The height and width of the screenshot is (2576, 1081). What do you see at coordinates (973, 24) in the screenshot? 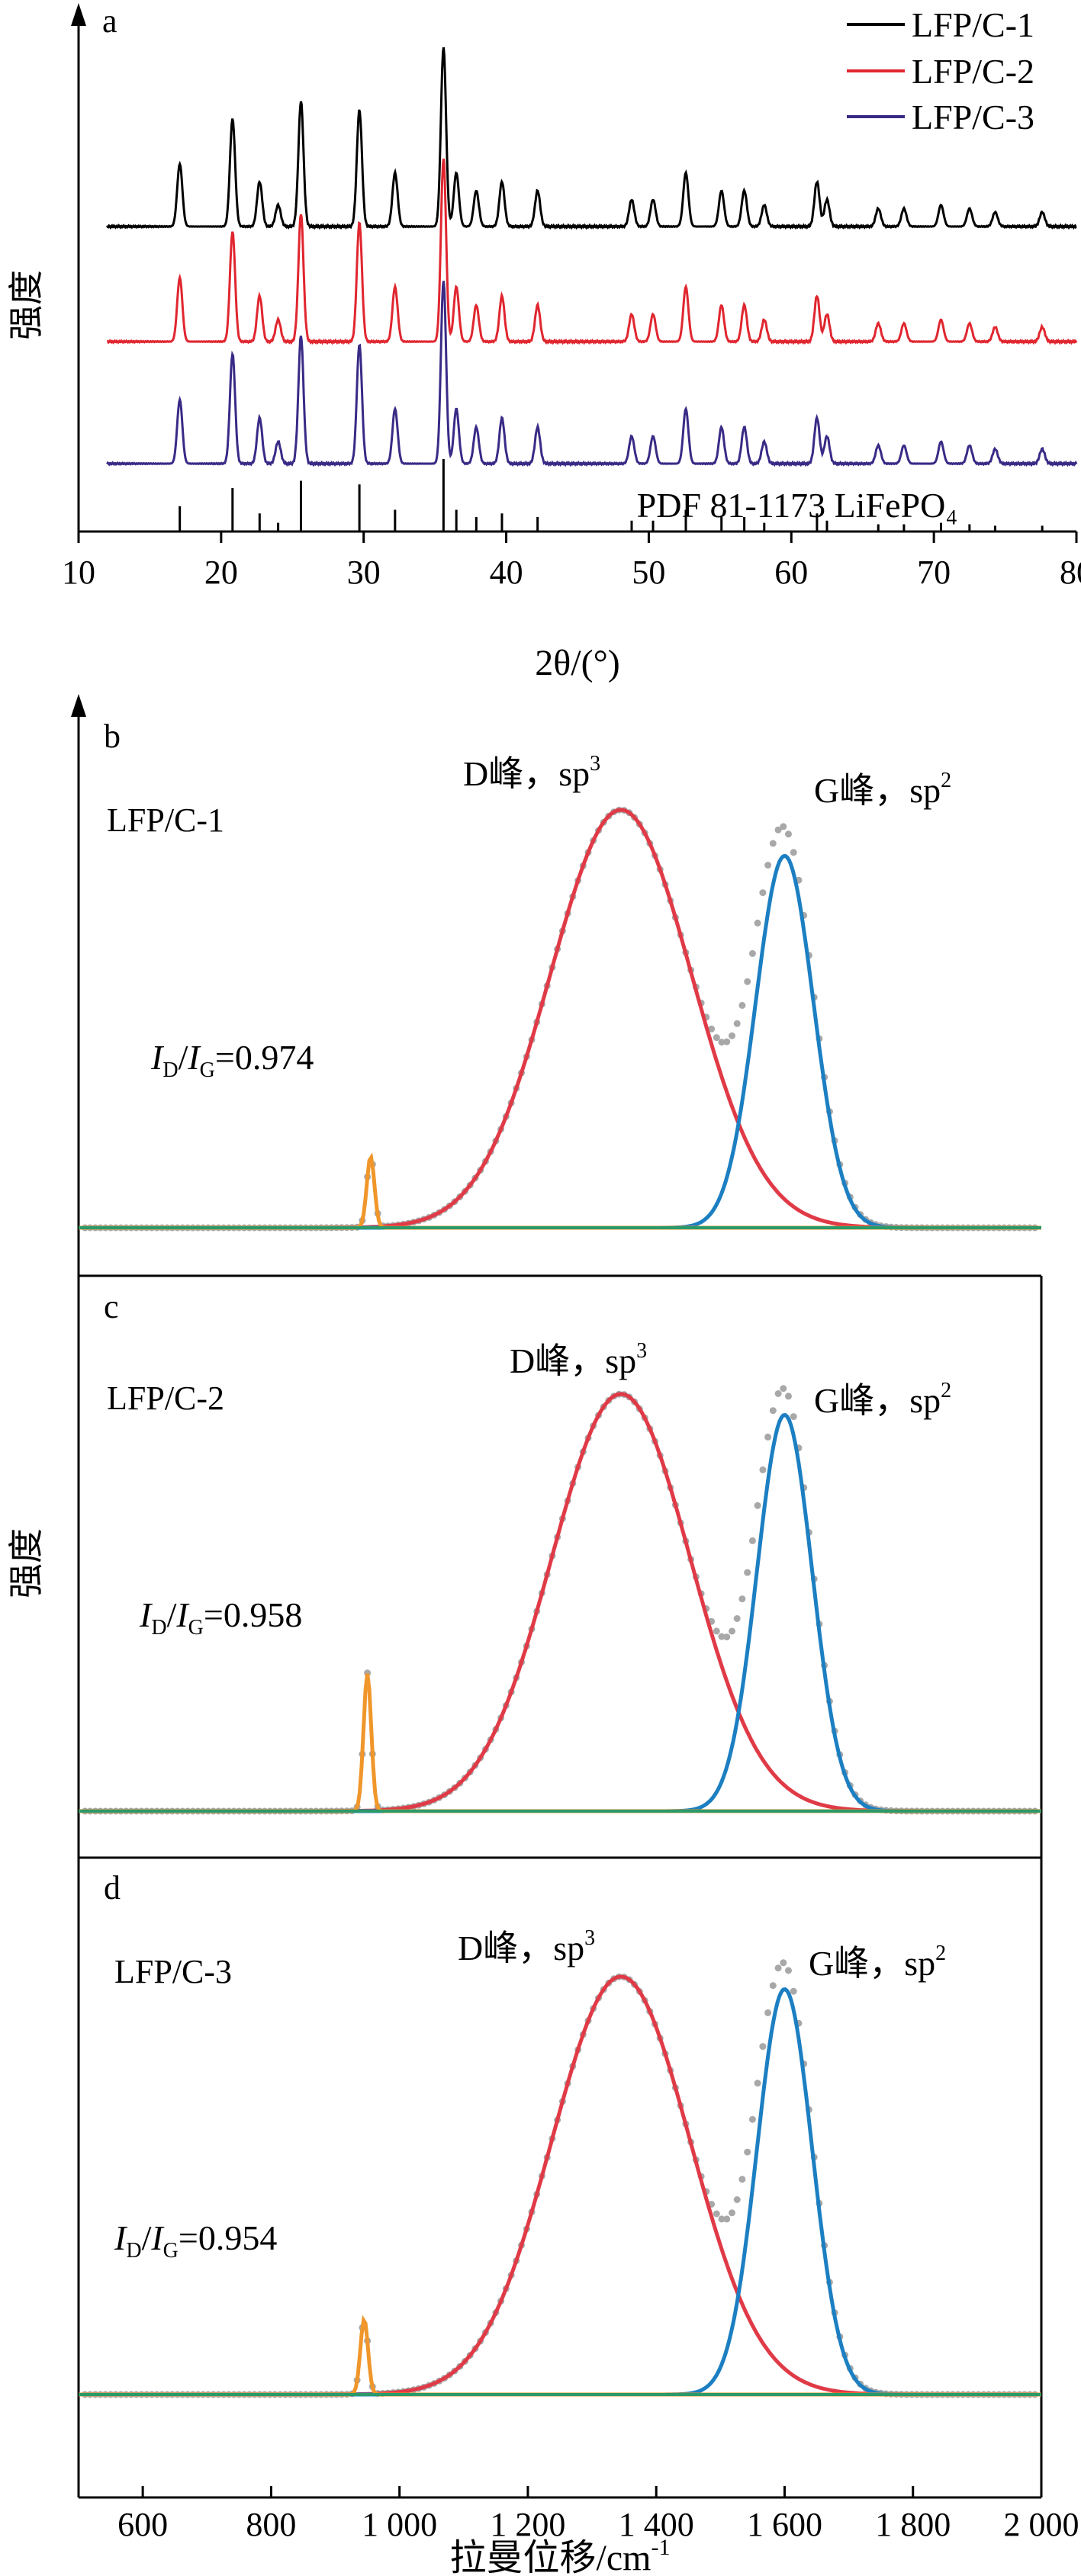
I see `legend-label-1: LFP/C-1` at bounding box center [973, 24].